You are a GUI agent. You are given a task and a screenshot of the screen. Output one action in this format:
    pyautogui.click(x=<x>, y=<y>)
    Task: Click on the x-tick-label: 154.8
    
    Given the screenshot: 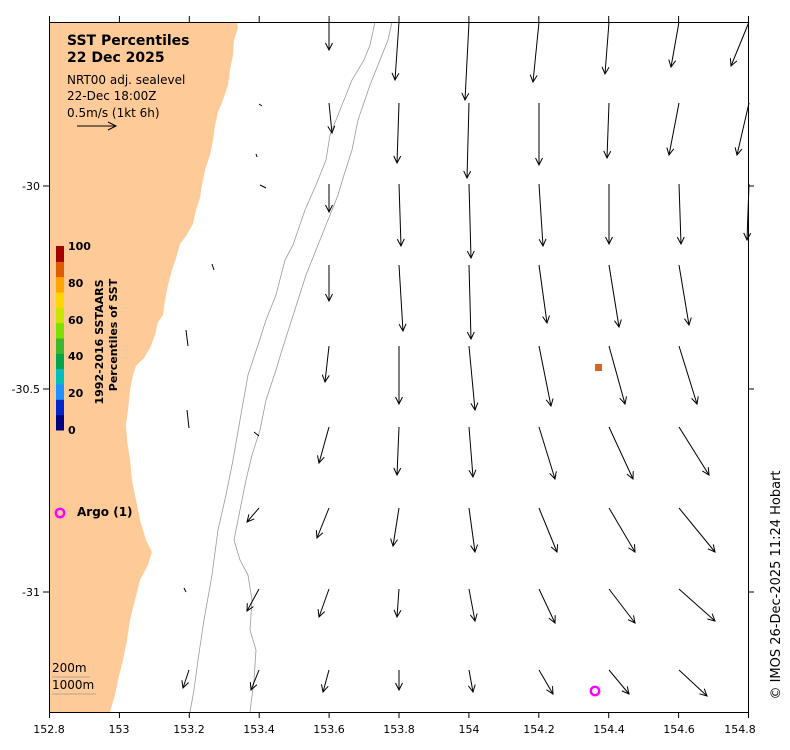 What is the action you would take?
    pyautogui.click(x=740, y=729)
    